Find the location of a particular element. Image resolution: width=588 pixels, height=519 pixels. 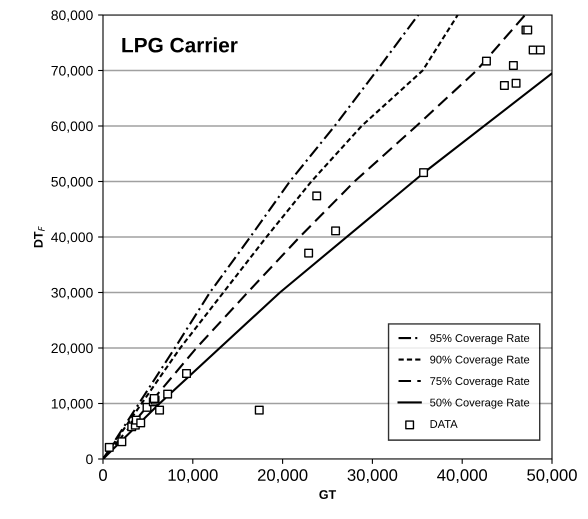

y-tick-label: 30,000 is located at coordinates (72, 294).